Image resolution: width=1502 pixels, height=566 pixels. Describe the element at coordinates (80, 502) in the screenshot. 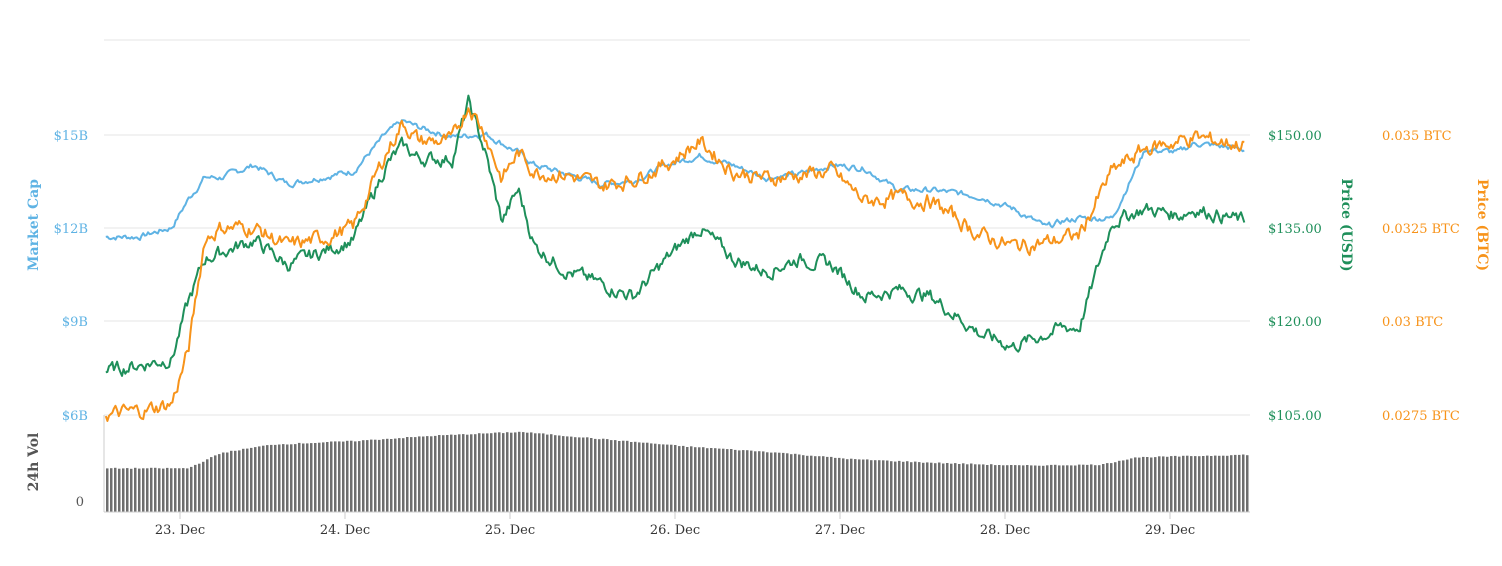

I see `volume-zero-tick: 0` at that location.